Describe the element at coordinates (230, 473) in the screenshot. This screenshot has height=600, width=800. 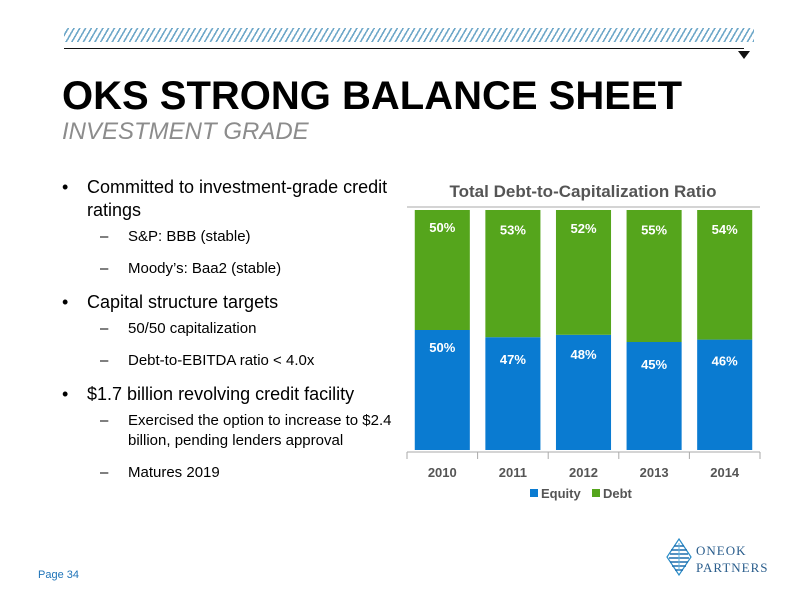
I see `sub-bullet-item: – Matures 2019` at that location.